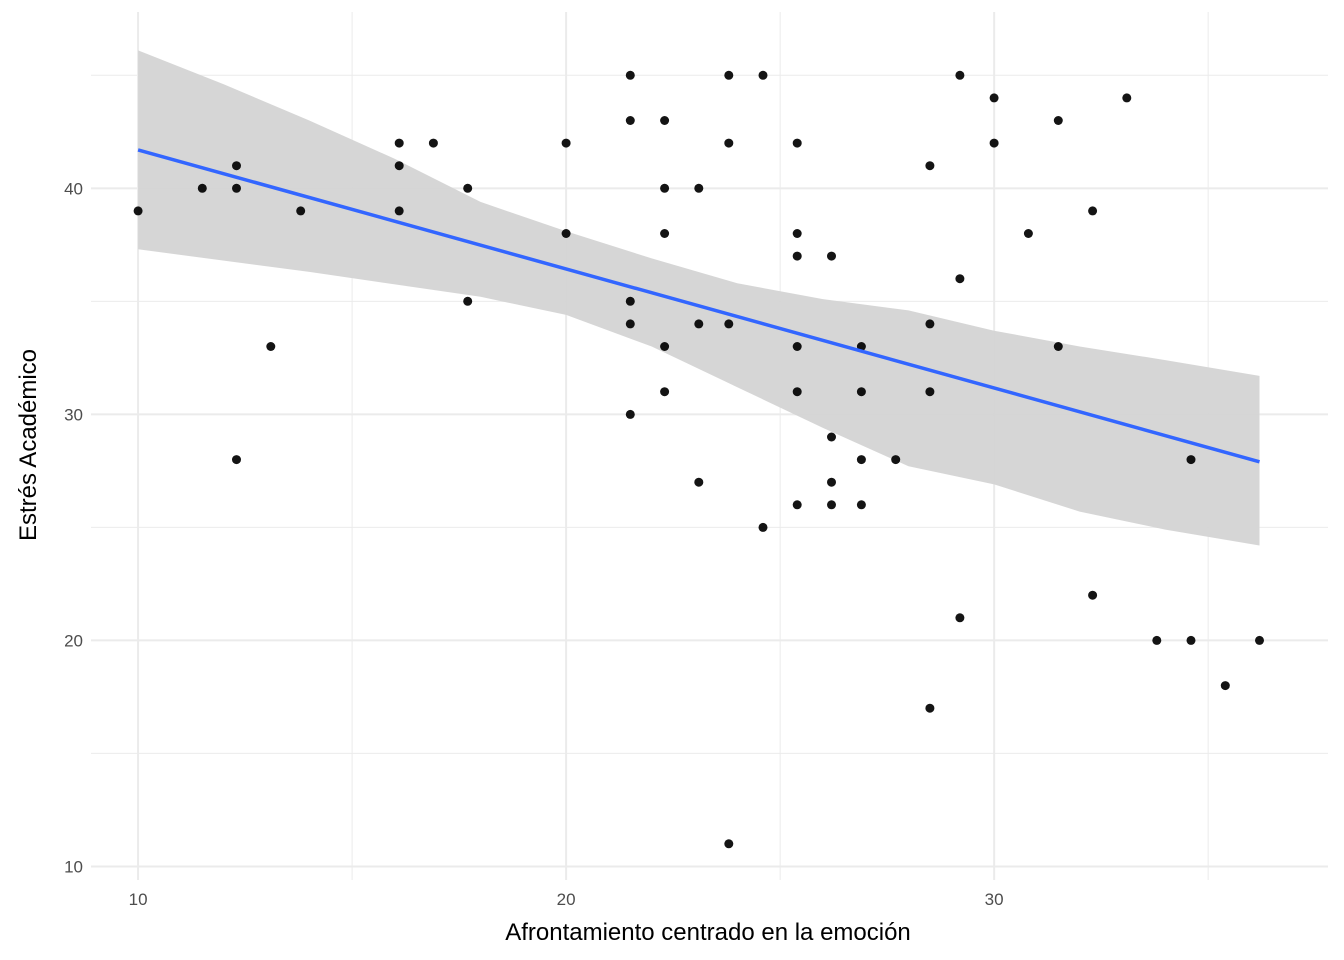 The height and width of the screenshot is (960, 1344). What do you see at coordinates (708, 932) in the screenshot?
I see `x-axis-title: Afrontamiento centrado en la emoción` at bounding box center [708, 932].